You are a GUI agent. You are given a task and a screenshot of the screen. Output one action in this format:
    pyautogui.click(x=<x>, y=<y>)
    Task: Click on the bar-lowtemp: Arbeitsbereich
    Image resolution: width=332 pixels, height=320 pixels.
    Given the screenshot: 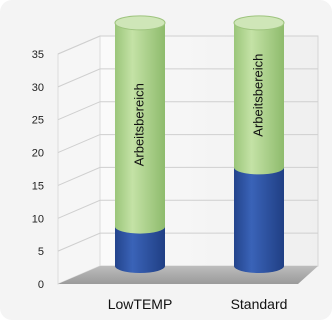 What is the action you would take?
    pyautogui.click(x=140, y=144)
    